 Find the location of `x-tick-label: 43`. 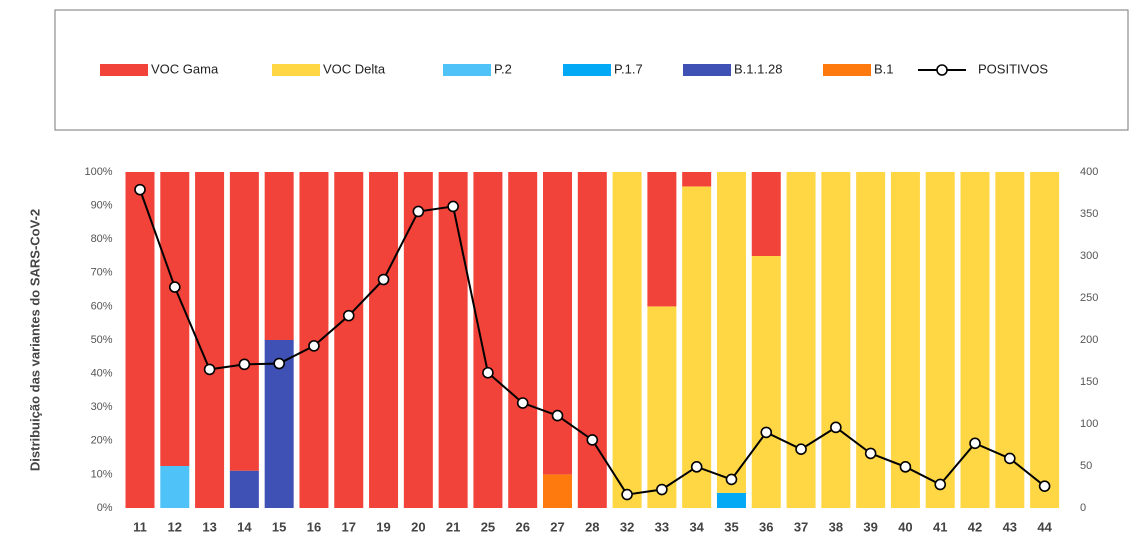

x-tick-label: 43 is located at coordinates (1010, 526).